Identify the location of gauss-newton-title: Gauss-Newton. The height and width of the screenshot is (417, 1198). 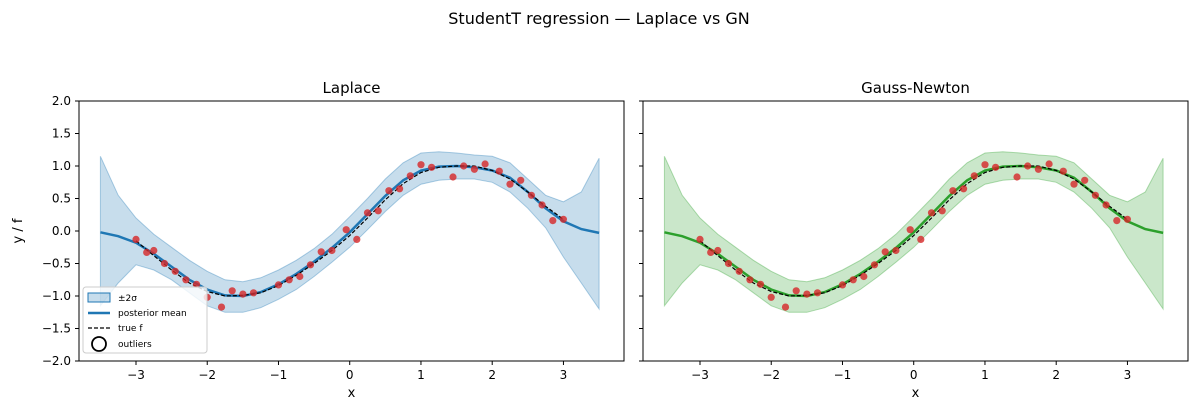
(915, 88).